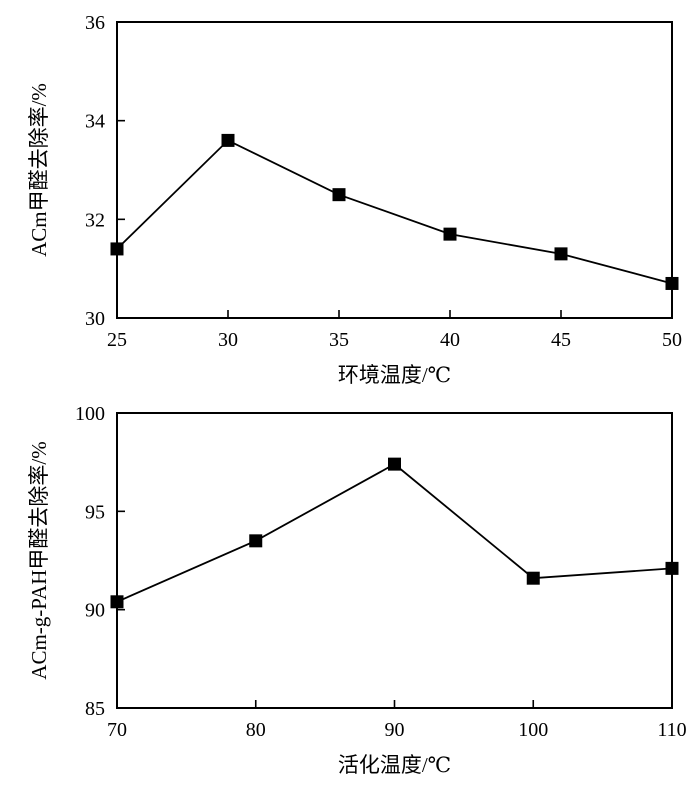  What do you see at coordinates (339, 340) in the screenshot?
I see `x-tick-label: 35` at bounding box center [339, 340].